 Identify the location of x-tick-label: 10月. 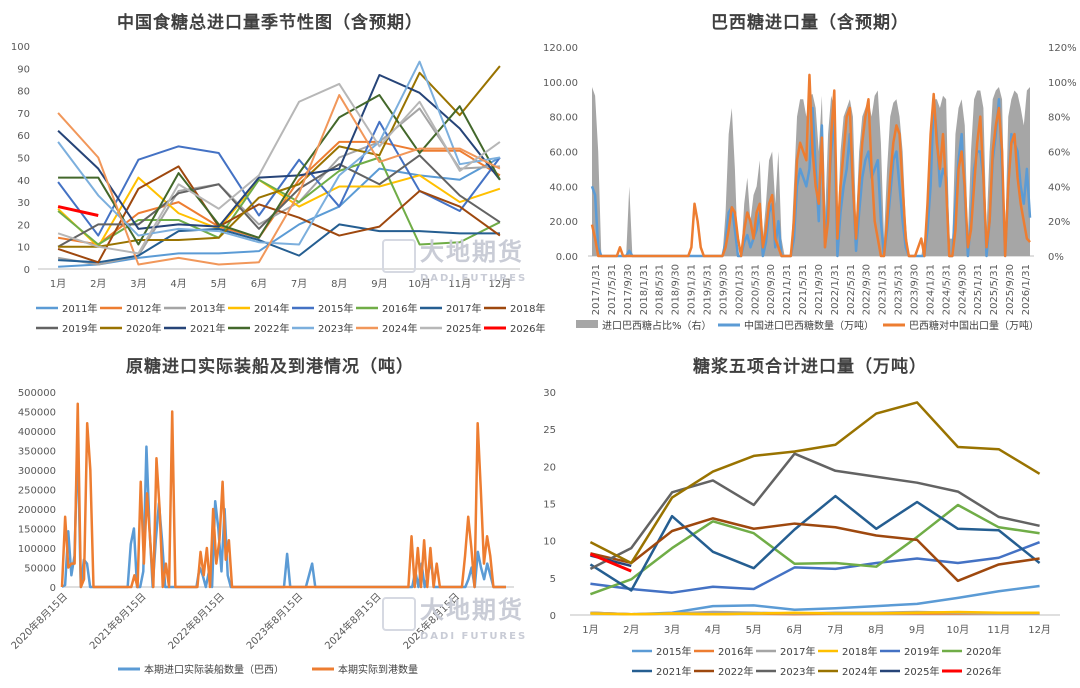
(419, 284).